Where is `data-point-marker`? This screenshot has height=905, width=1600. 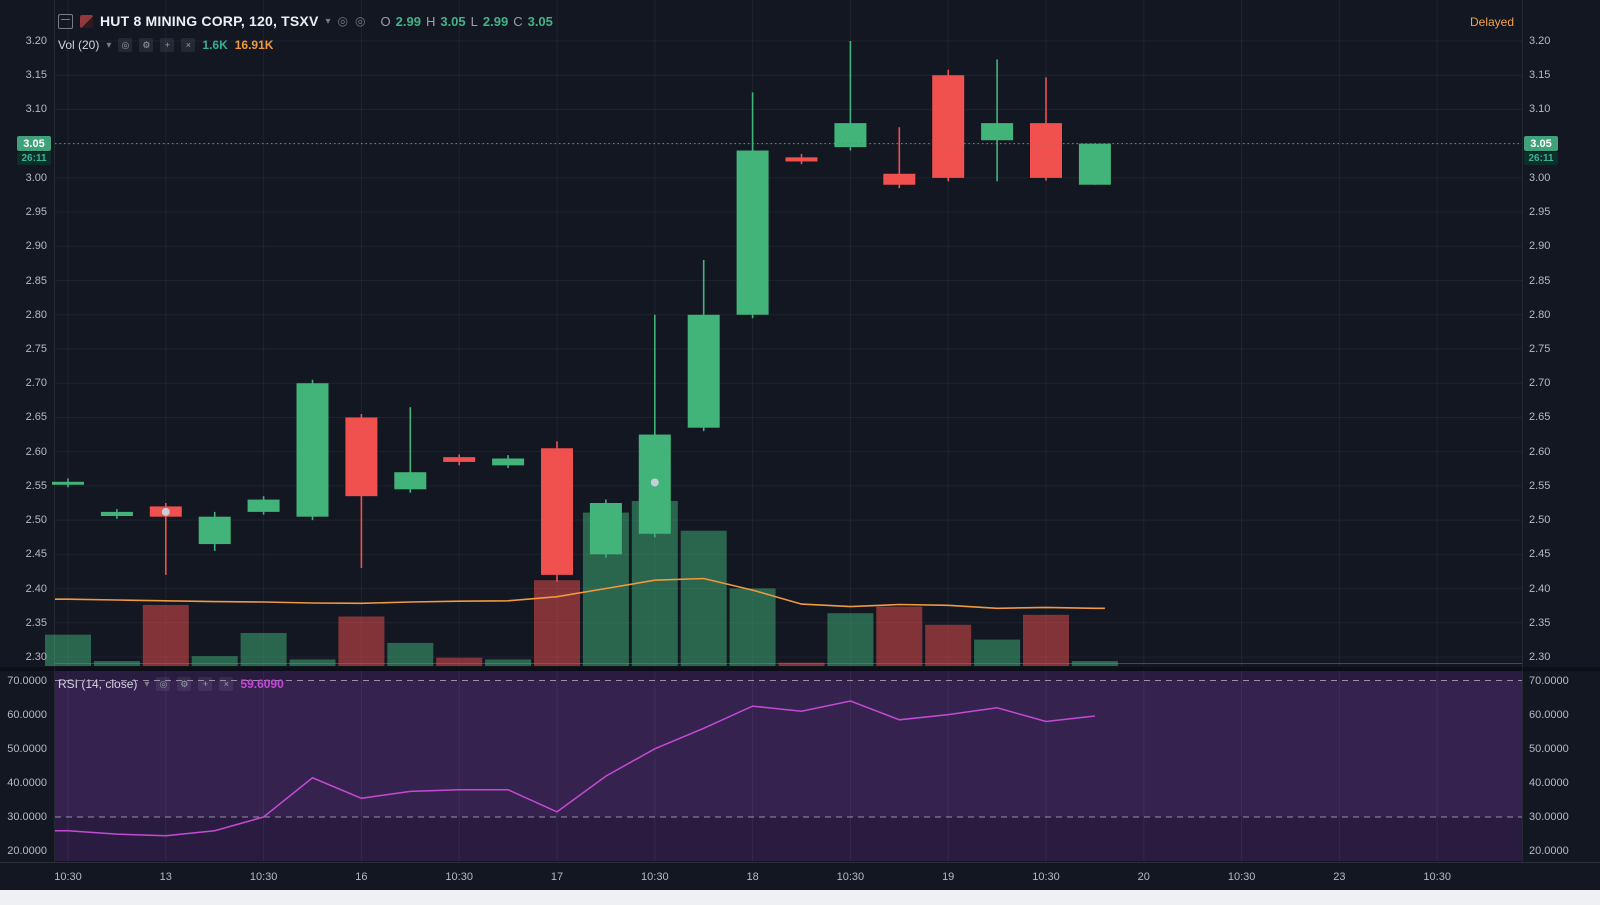 data-point-marker is located at coordinates (654, 482).